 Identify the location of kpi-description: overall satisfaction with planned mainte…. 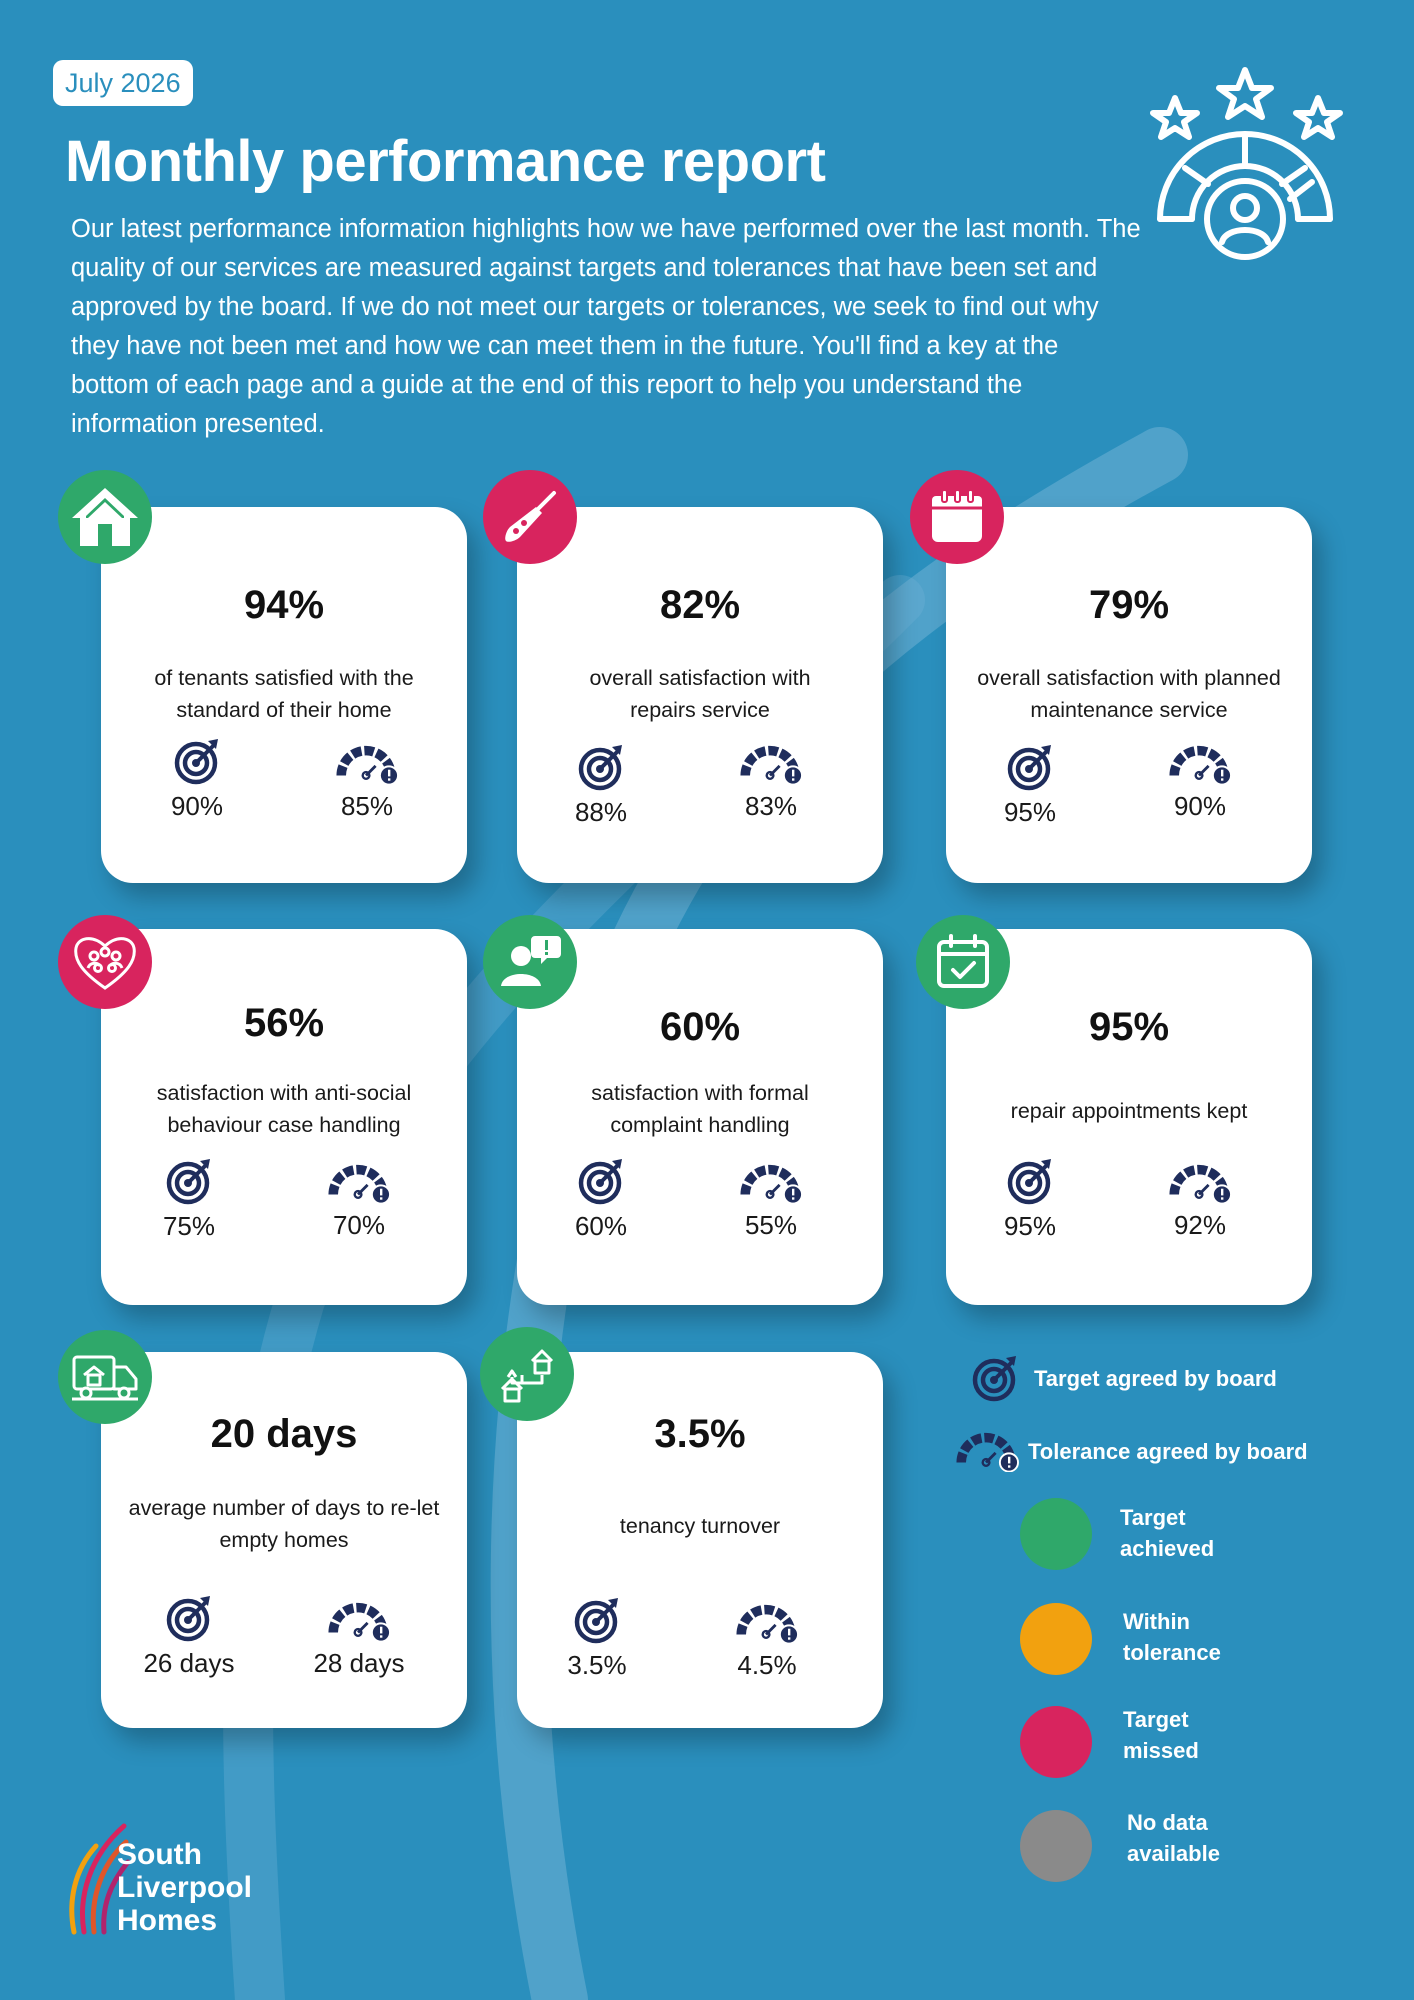
(1129, 694).